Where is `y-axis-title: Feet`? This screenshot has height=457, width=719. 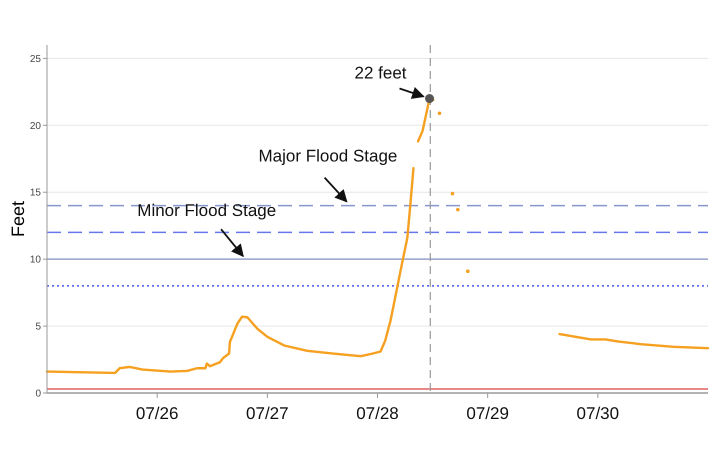 y-axis-title: Feet is located at coordinates (18, 219).